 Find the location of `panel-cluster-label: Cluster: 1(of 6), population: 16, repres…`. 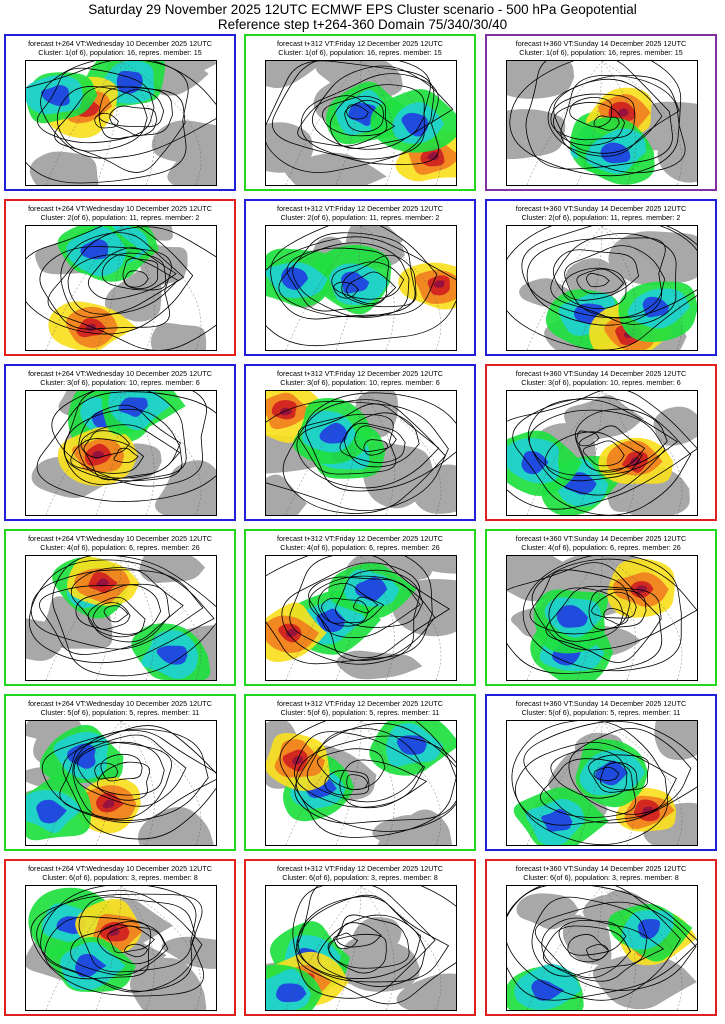

panel-cluster-label: Cluster: 1(of 6), population: 16, repres… is located at coordinates (360, 52).